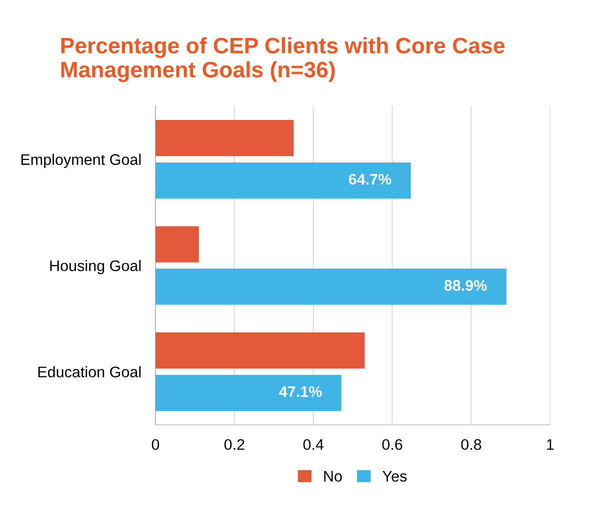 The height and width of the screenshot is (531, 598). I want to click on x-tick-label: 0.2, so click(234, 444).